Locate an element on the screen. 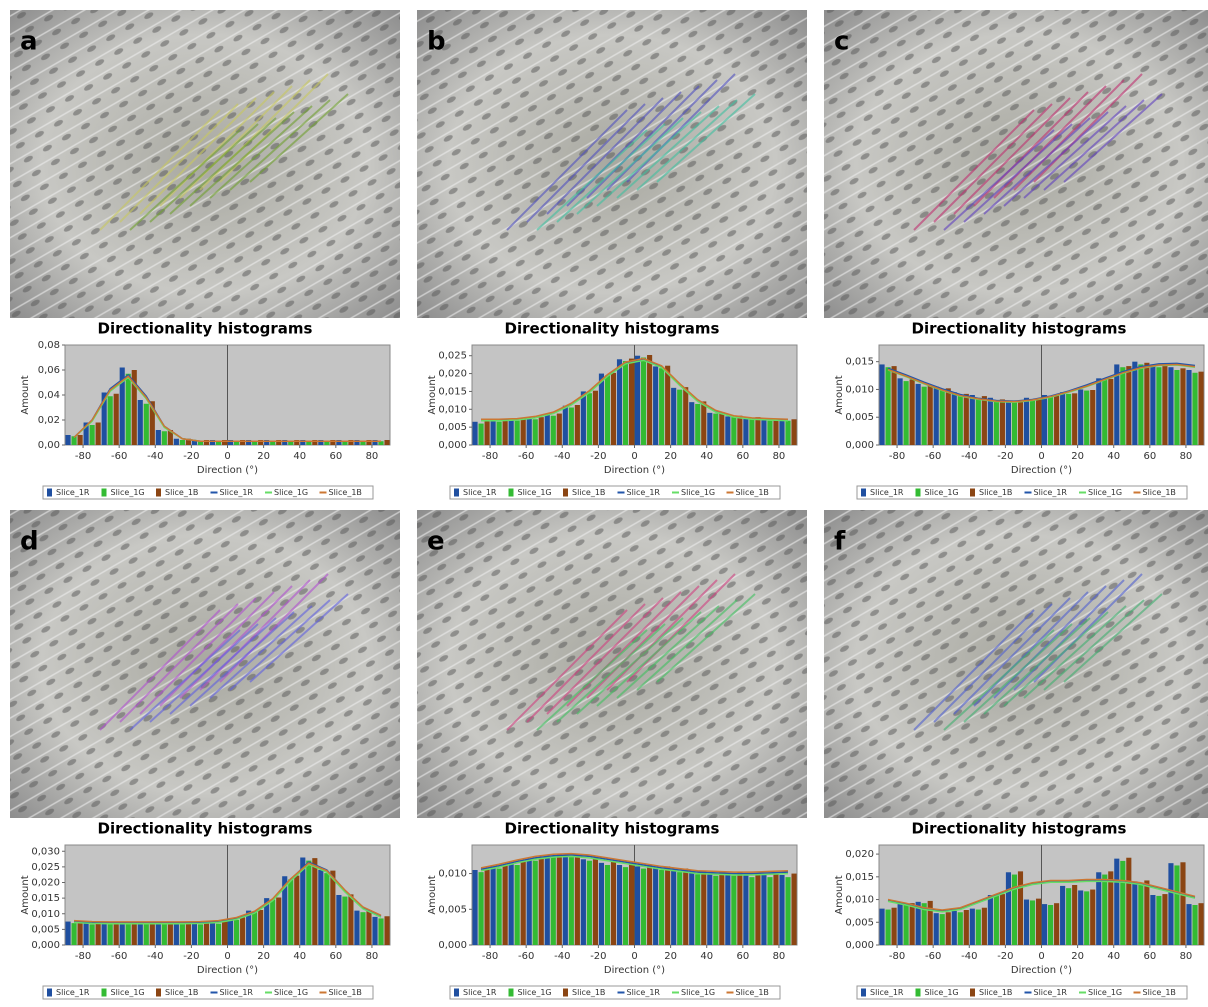 The width and height of the screenshot is (1208, 1007). x-tick-label: -80 is located at coordinates (83, 956).